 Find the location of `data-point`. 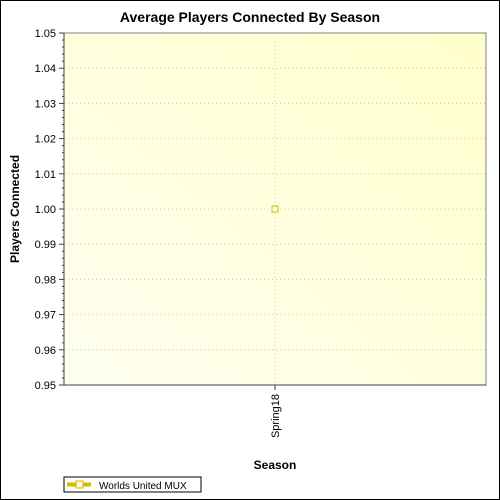

data-point is located at coordinates (275, 209).